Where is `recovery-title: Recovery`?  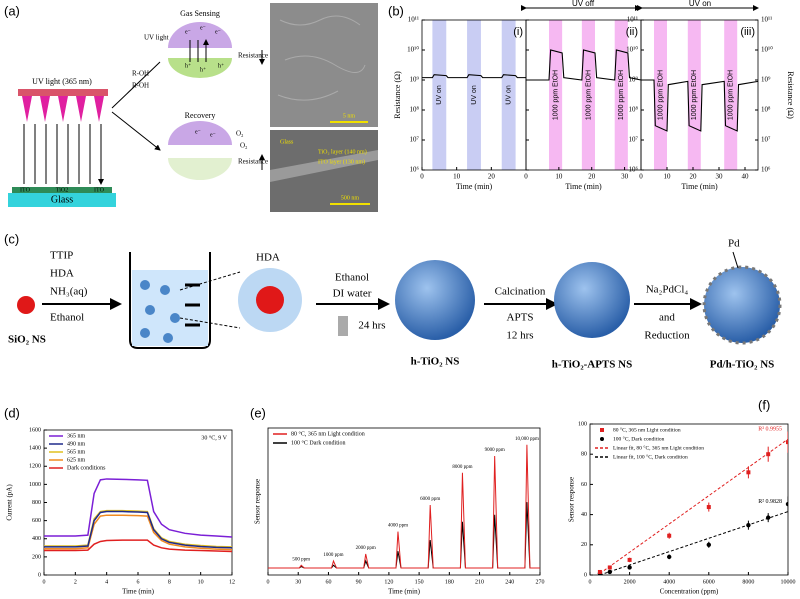
recovery-title: Recovery is located at coordinates (200, 115).